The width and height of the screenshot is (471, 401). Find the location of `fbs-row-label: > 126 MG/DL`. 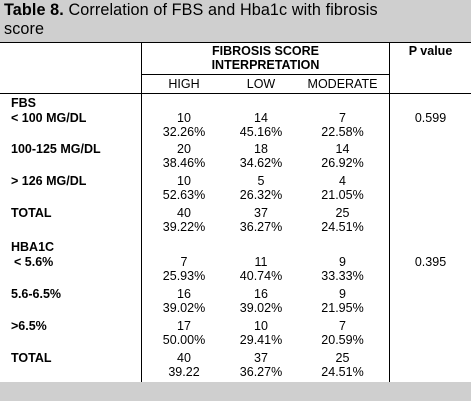

fbs-row-label: > 126 MG/DL is located at coordinates (49, 181).